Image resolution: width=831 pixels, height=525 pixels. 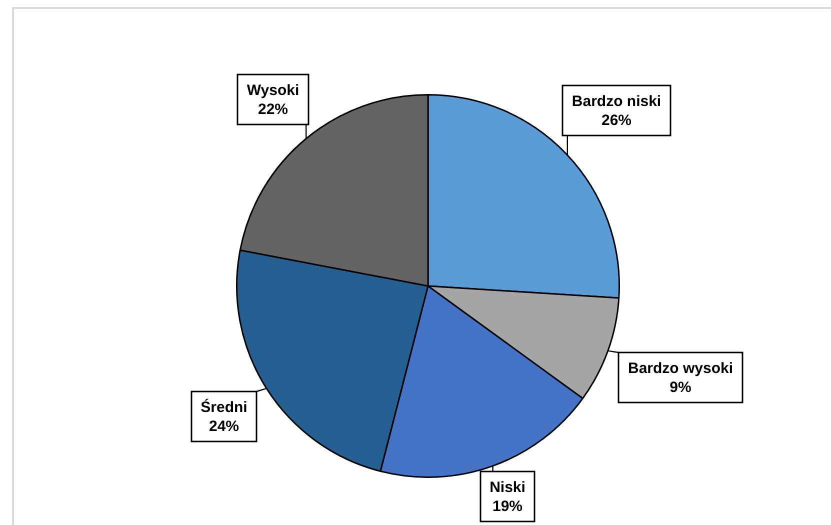 I want to click on data-label: 19%, so click(x=507, y=507).